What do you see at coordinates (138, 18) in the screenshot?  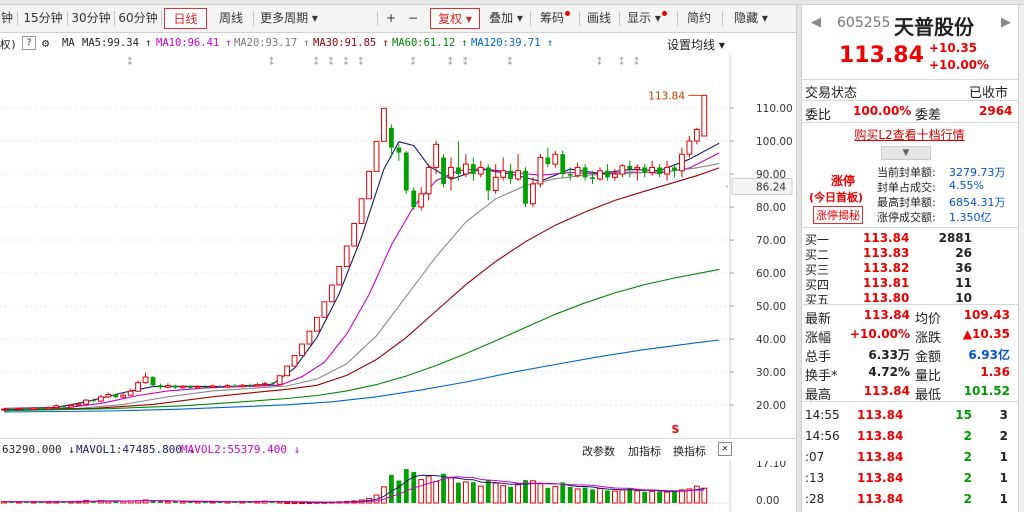 I see `period-60min: 60分钟` at bounding box center [138, 18].